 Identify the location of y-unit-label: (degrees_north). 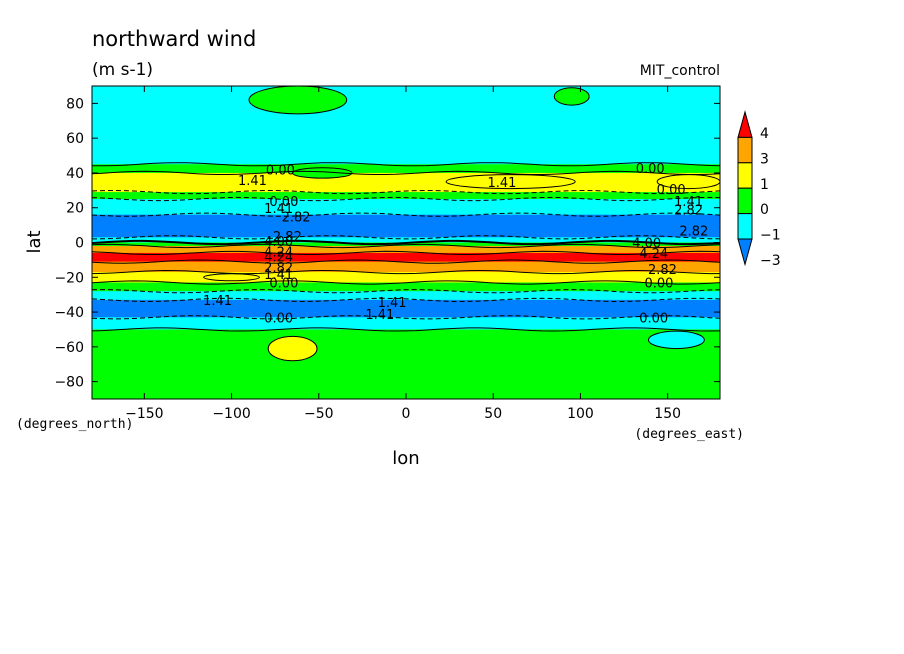
(74, 424).